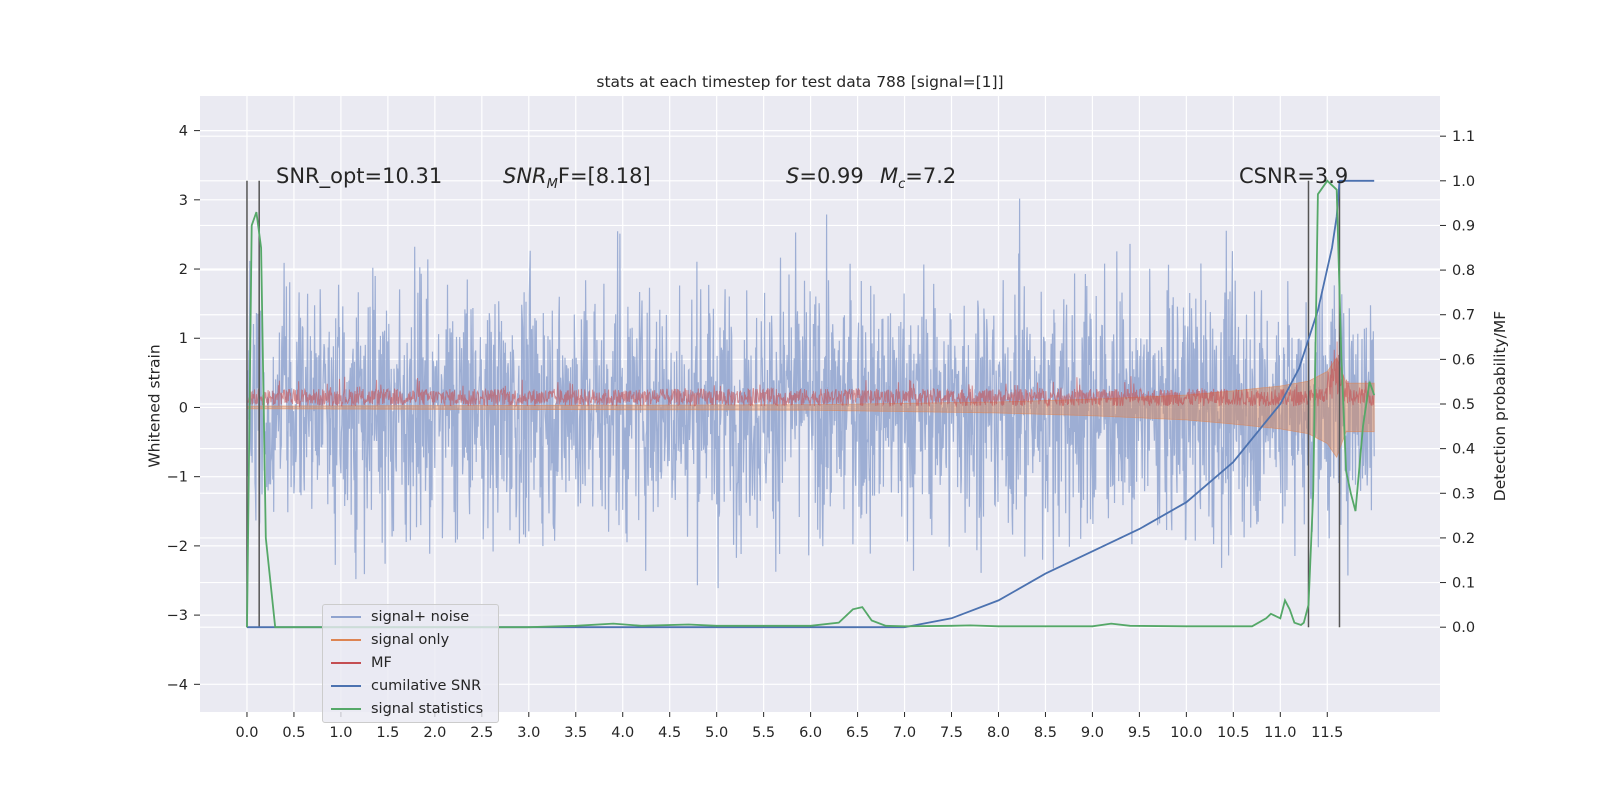 This screenshot has width=1600, height=800. What do you see at coordinates (177, 685) in the screenshot?
I see `left-y-tick-label: −4` at bounding box center [177, 685].